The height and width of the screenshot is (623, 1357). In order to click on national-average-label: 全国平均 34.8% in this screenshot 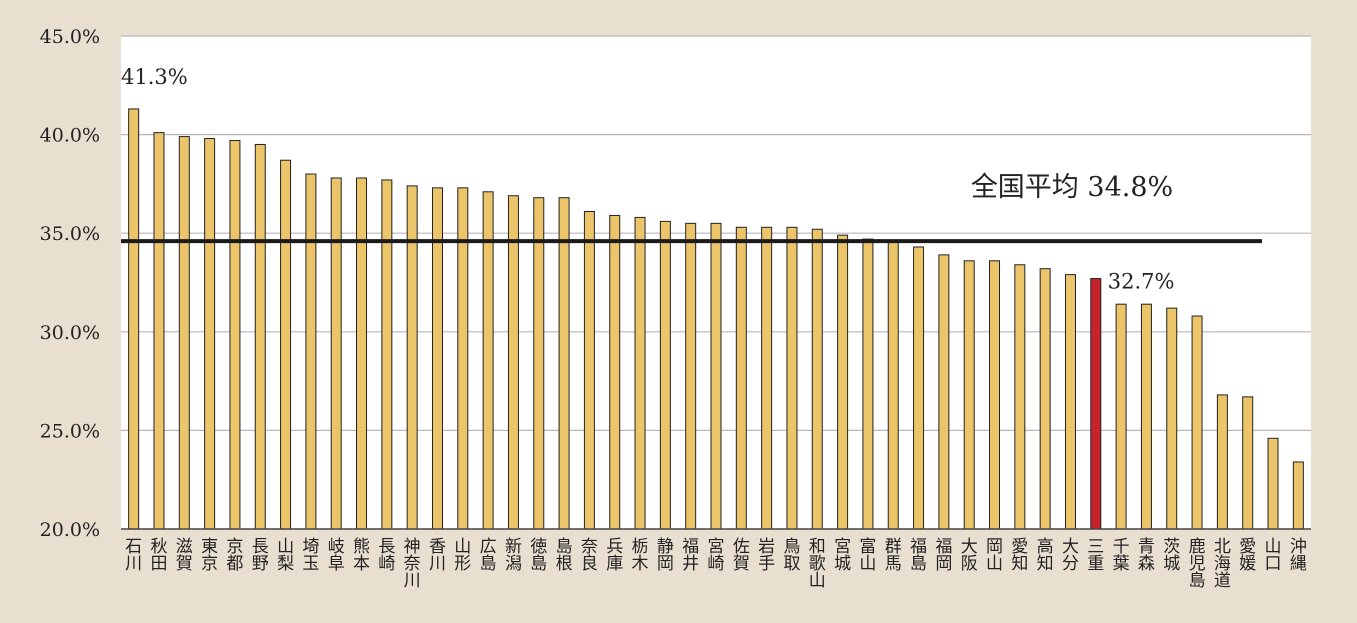, I will do `click(1072, 187)`.